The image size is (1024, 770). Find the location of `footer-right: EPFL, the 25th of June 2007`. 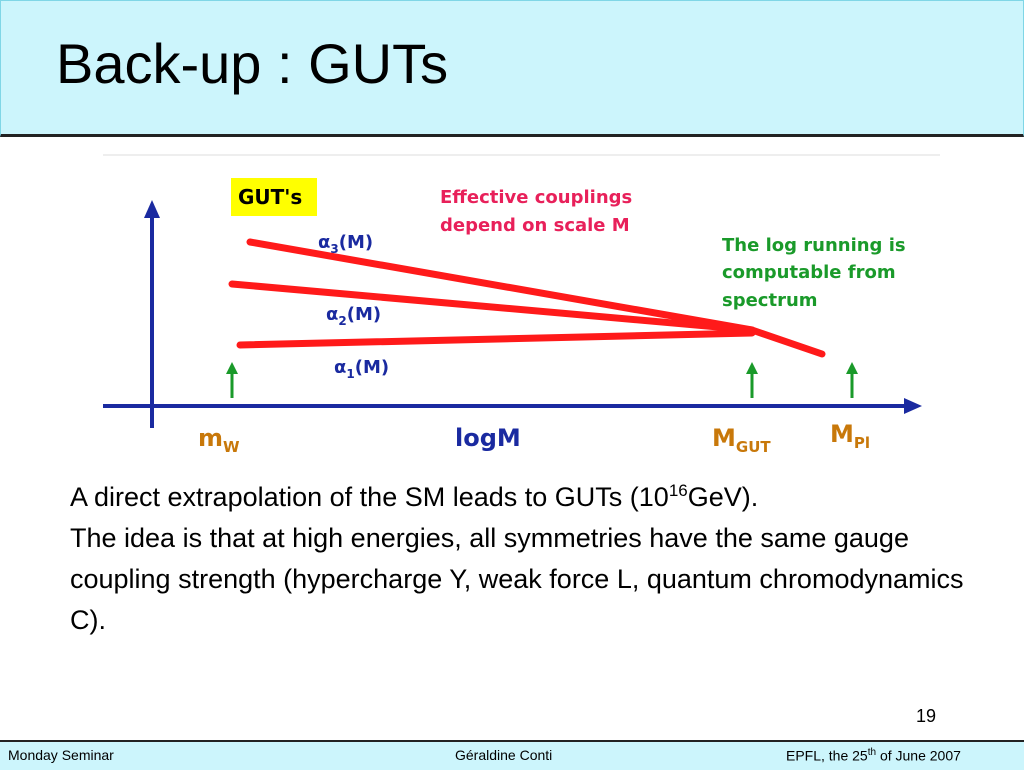

footer-right: EPFL, the 25th of June 2007 is located at coordinates (873, 755).